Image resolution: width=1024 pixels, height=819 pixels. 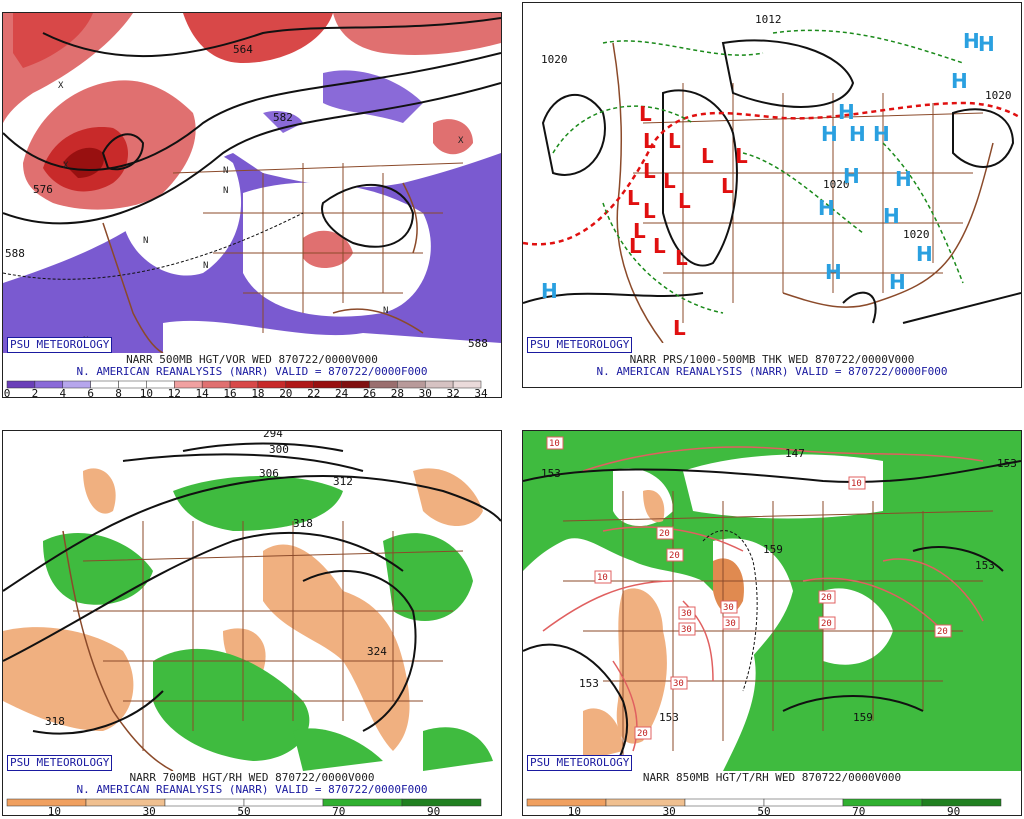 What do you see at coordinates (273, 435) in the screenshot?
I see `contour-label: 294` at bounding box center [273, 435].